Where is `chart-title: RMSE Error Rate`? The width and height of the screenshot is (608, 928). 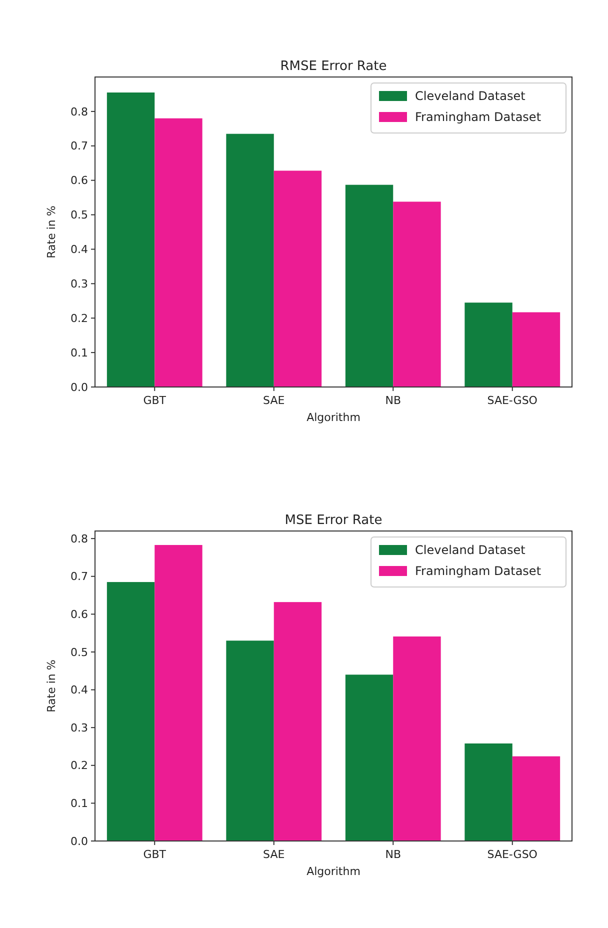 chart-title: RMSE Error Rate is located at coordinates (333, 66).